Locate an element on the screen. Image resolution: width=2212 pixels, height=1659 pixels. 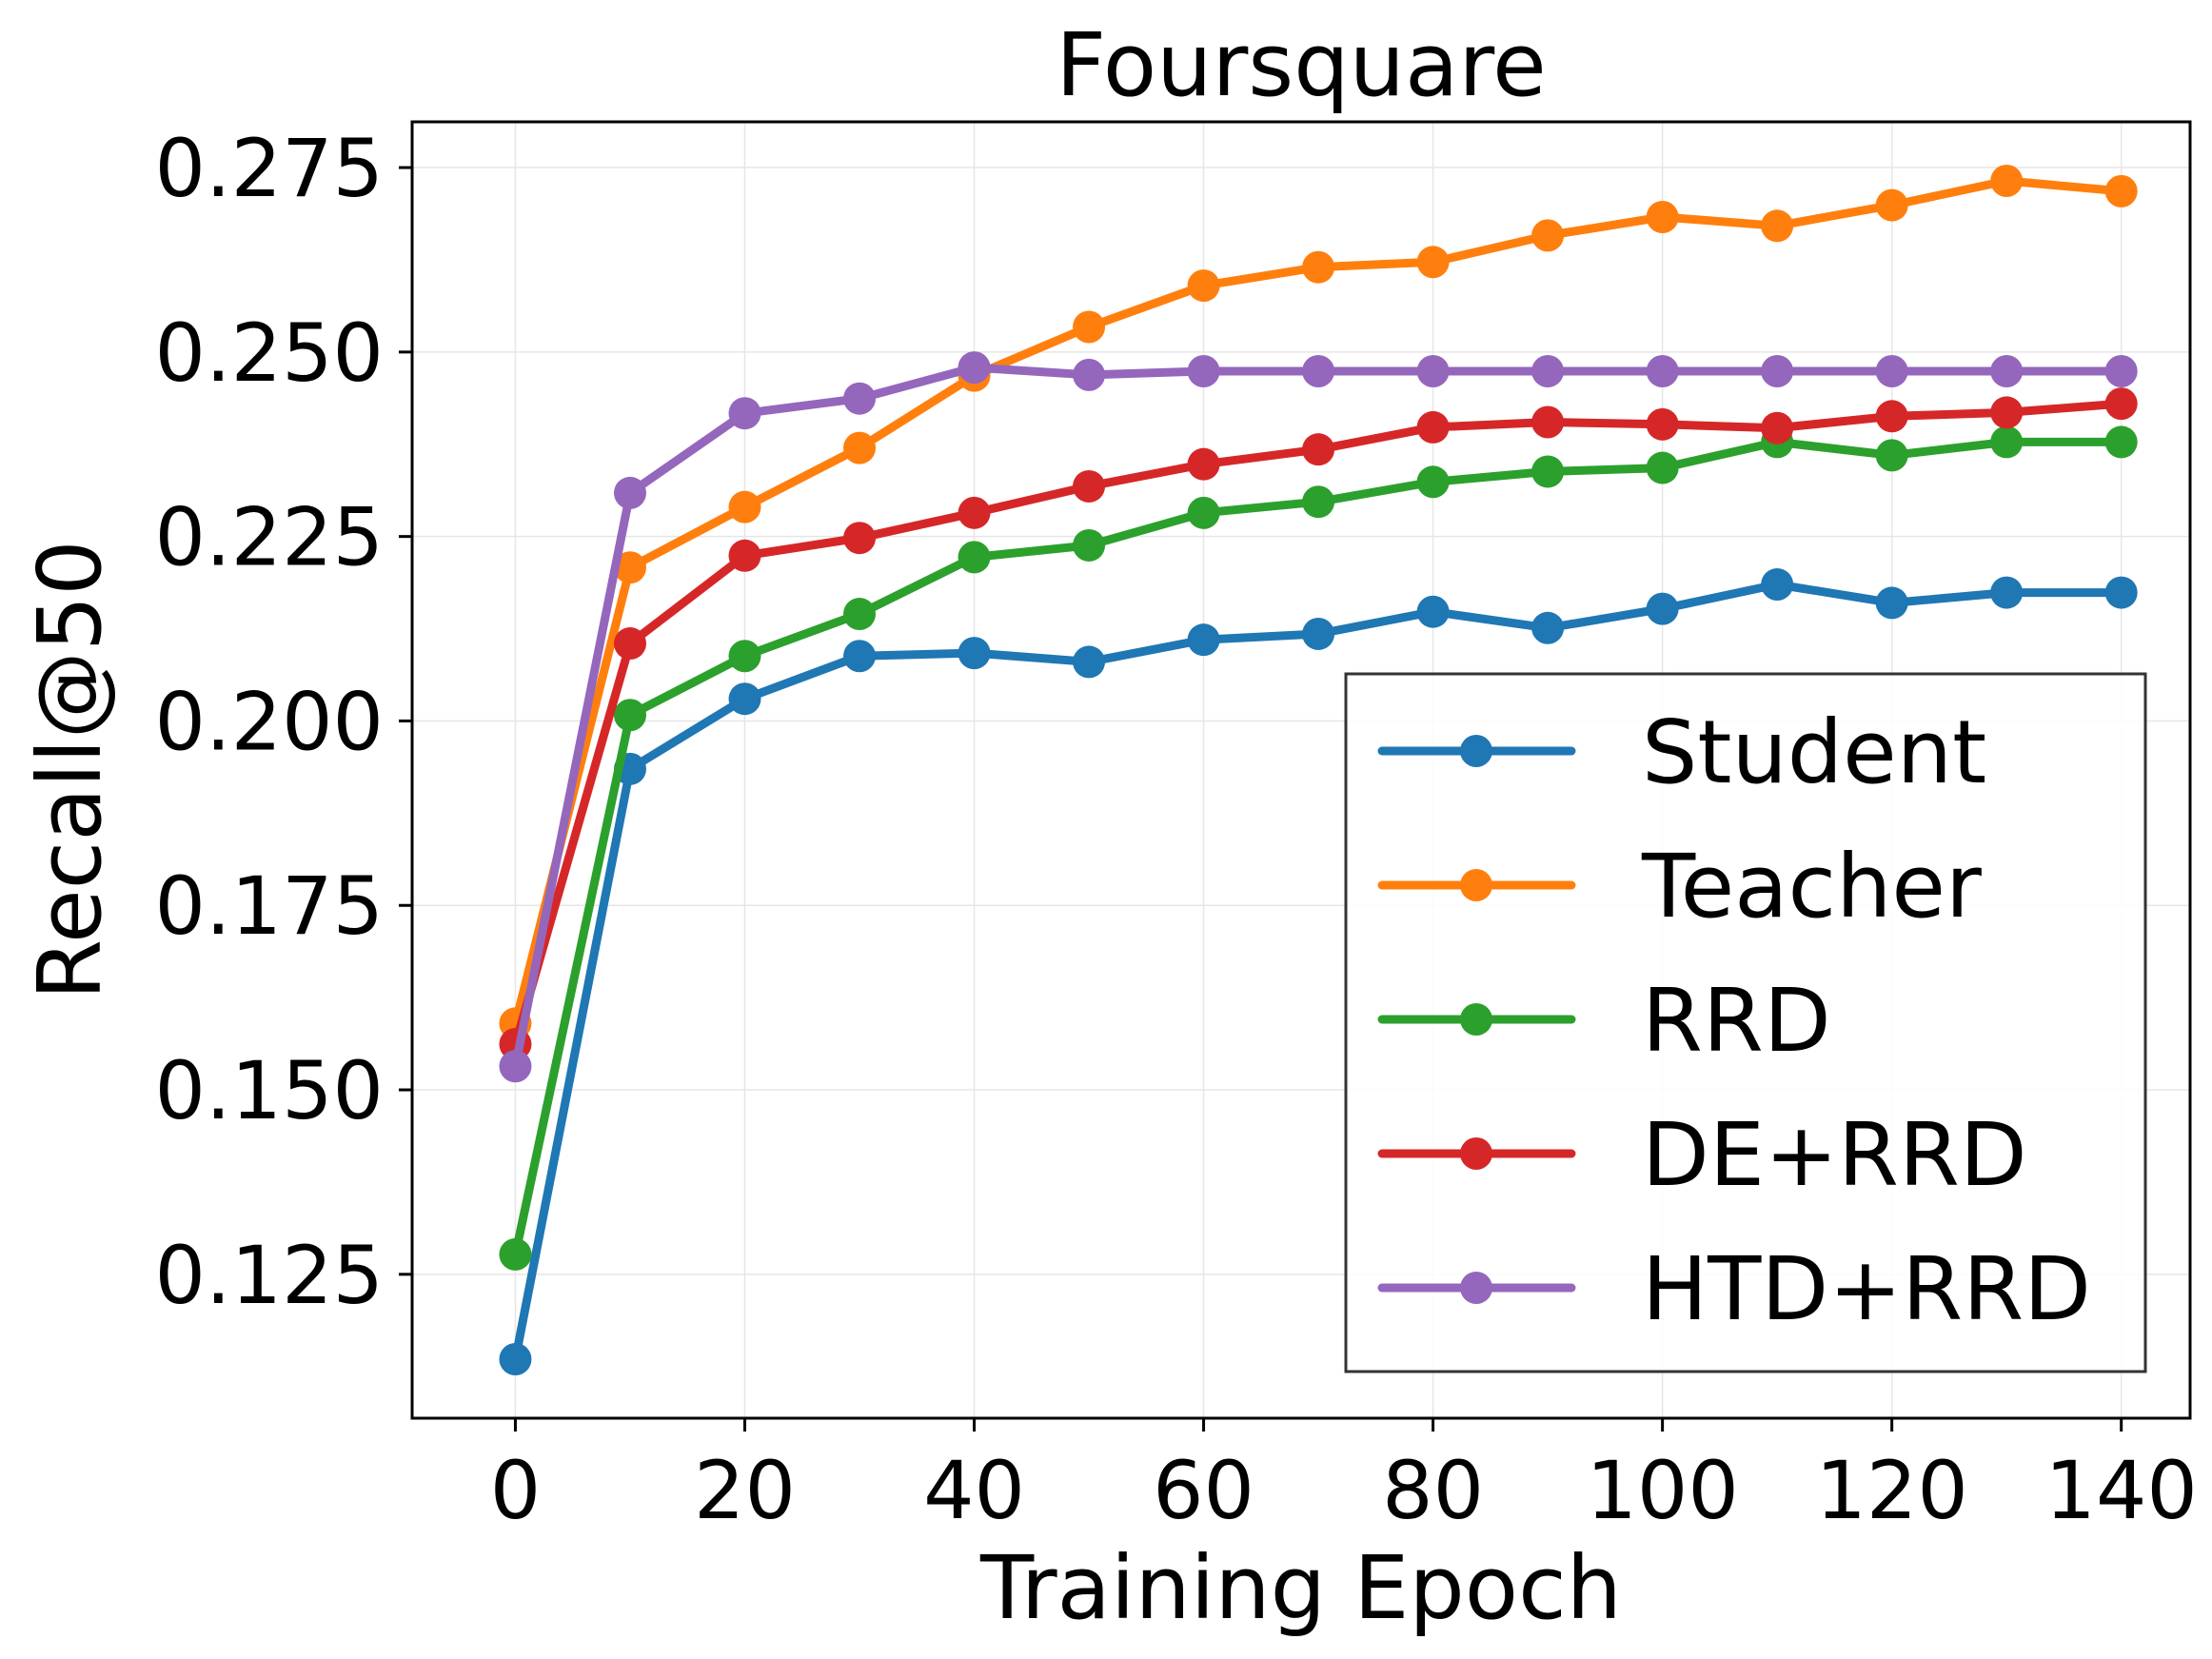
y-tick-label: 0.250 is located at coordinates (269, 353).